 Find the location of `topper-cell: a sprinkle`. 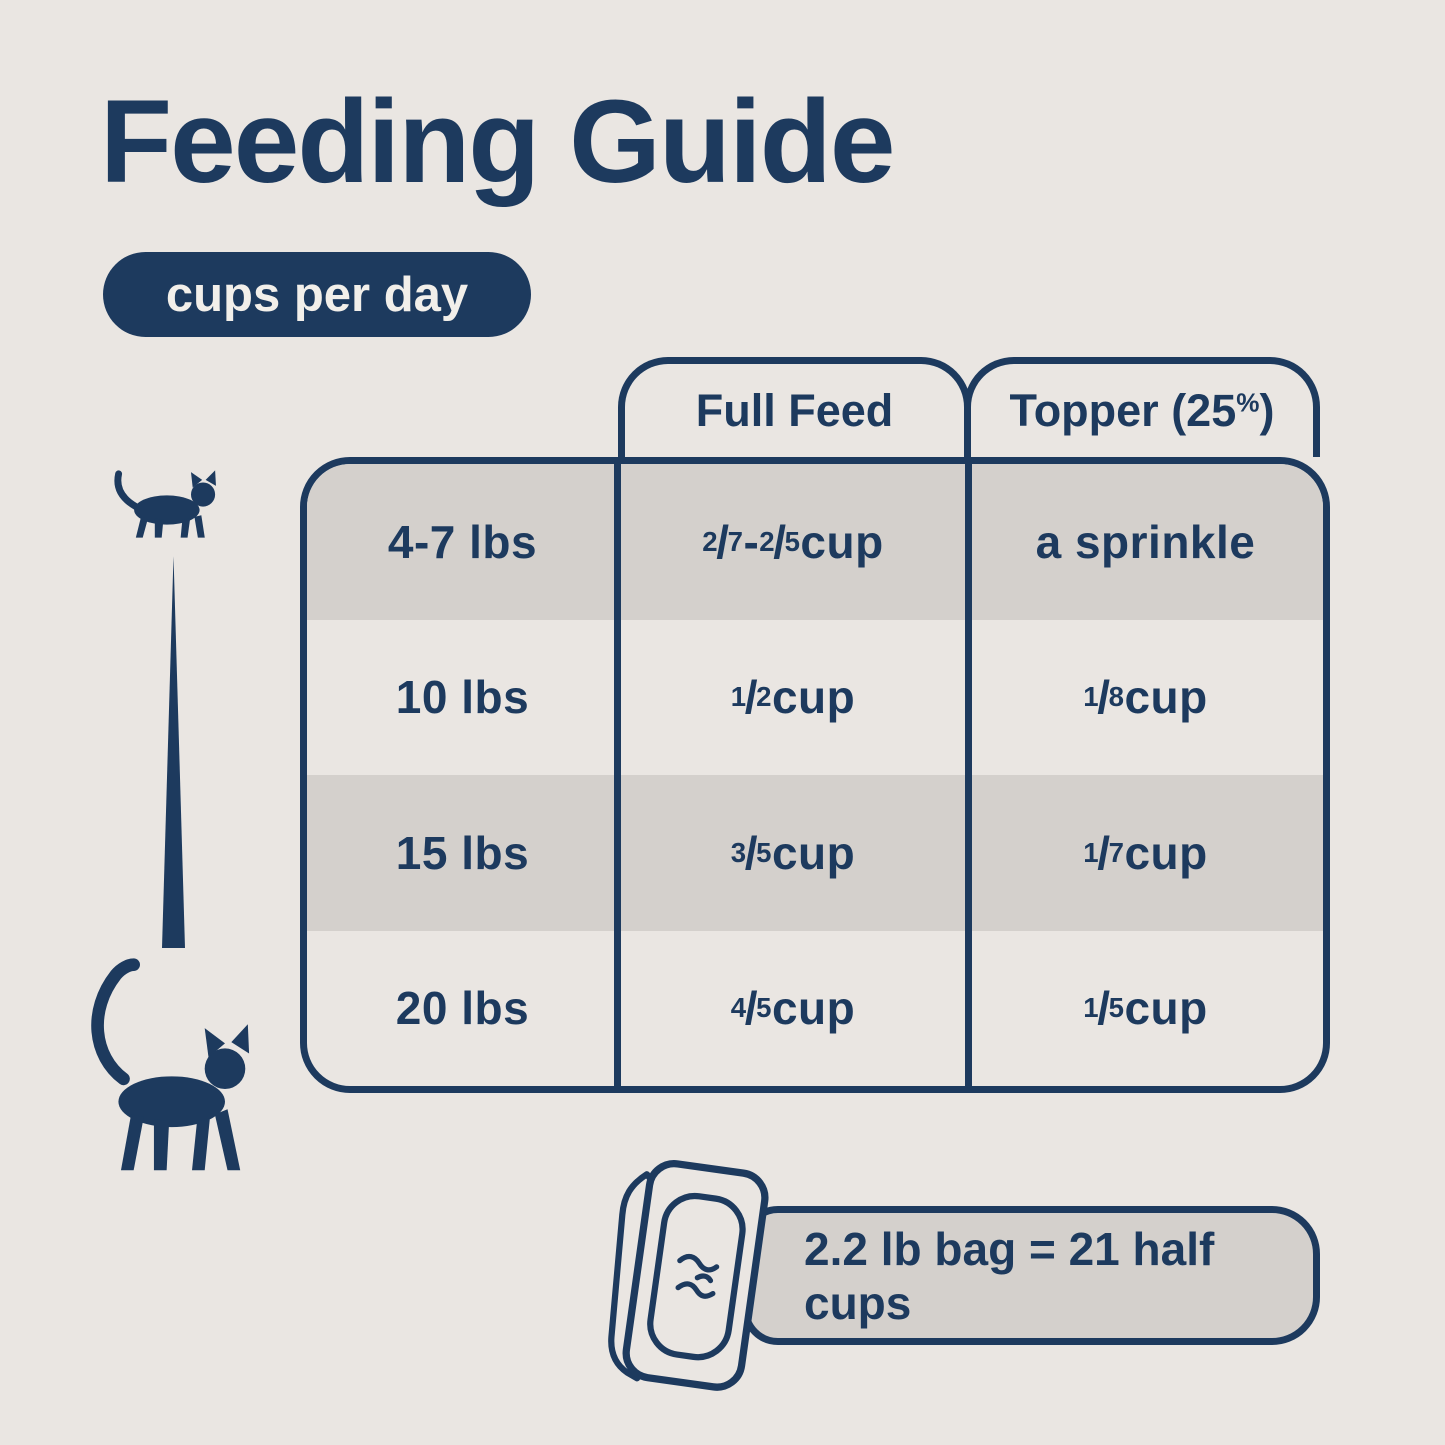

topper-cell: a sprinkle is located at coordinates (1145, 541).